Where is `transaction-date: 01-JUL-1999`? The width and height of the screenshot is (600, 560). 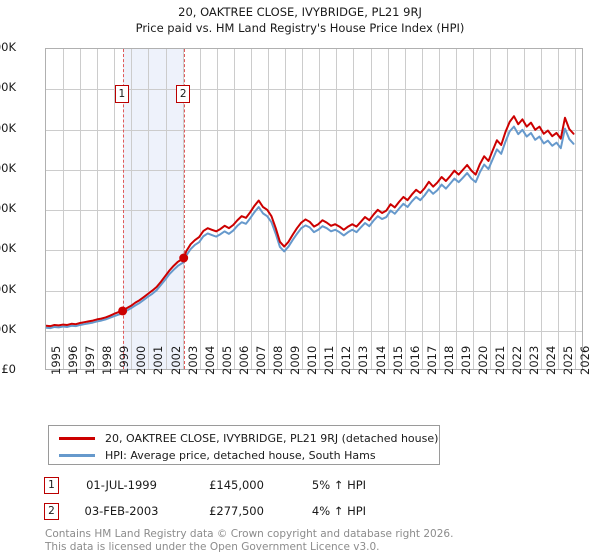 transaction-date: 01-JUL-1999 is located at coordinates (121, 485).